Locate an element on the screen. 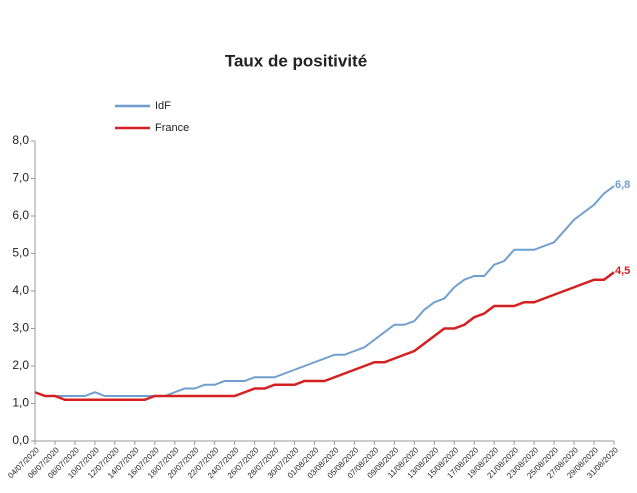 The height and width of the screenshot is (493, 637). y-tick-label: 6,0 is located at coordinates (20, 215).